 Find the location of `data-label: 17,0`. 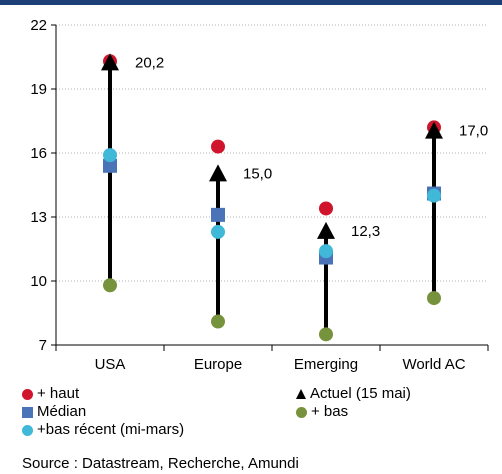

data-label: 17,0 is located at coordinates (473, 131).